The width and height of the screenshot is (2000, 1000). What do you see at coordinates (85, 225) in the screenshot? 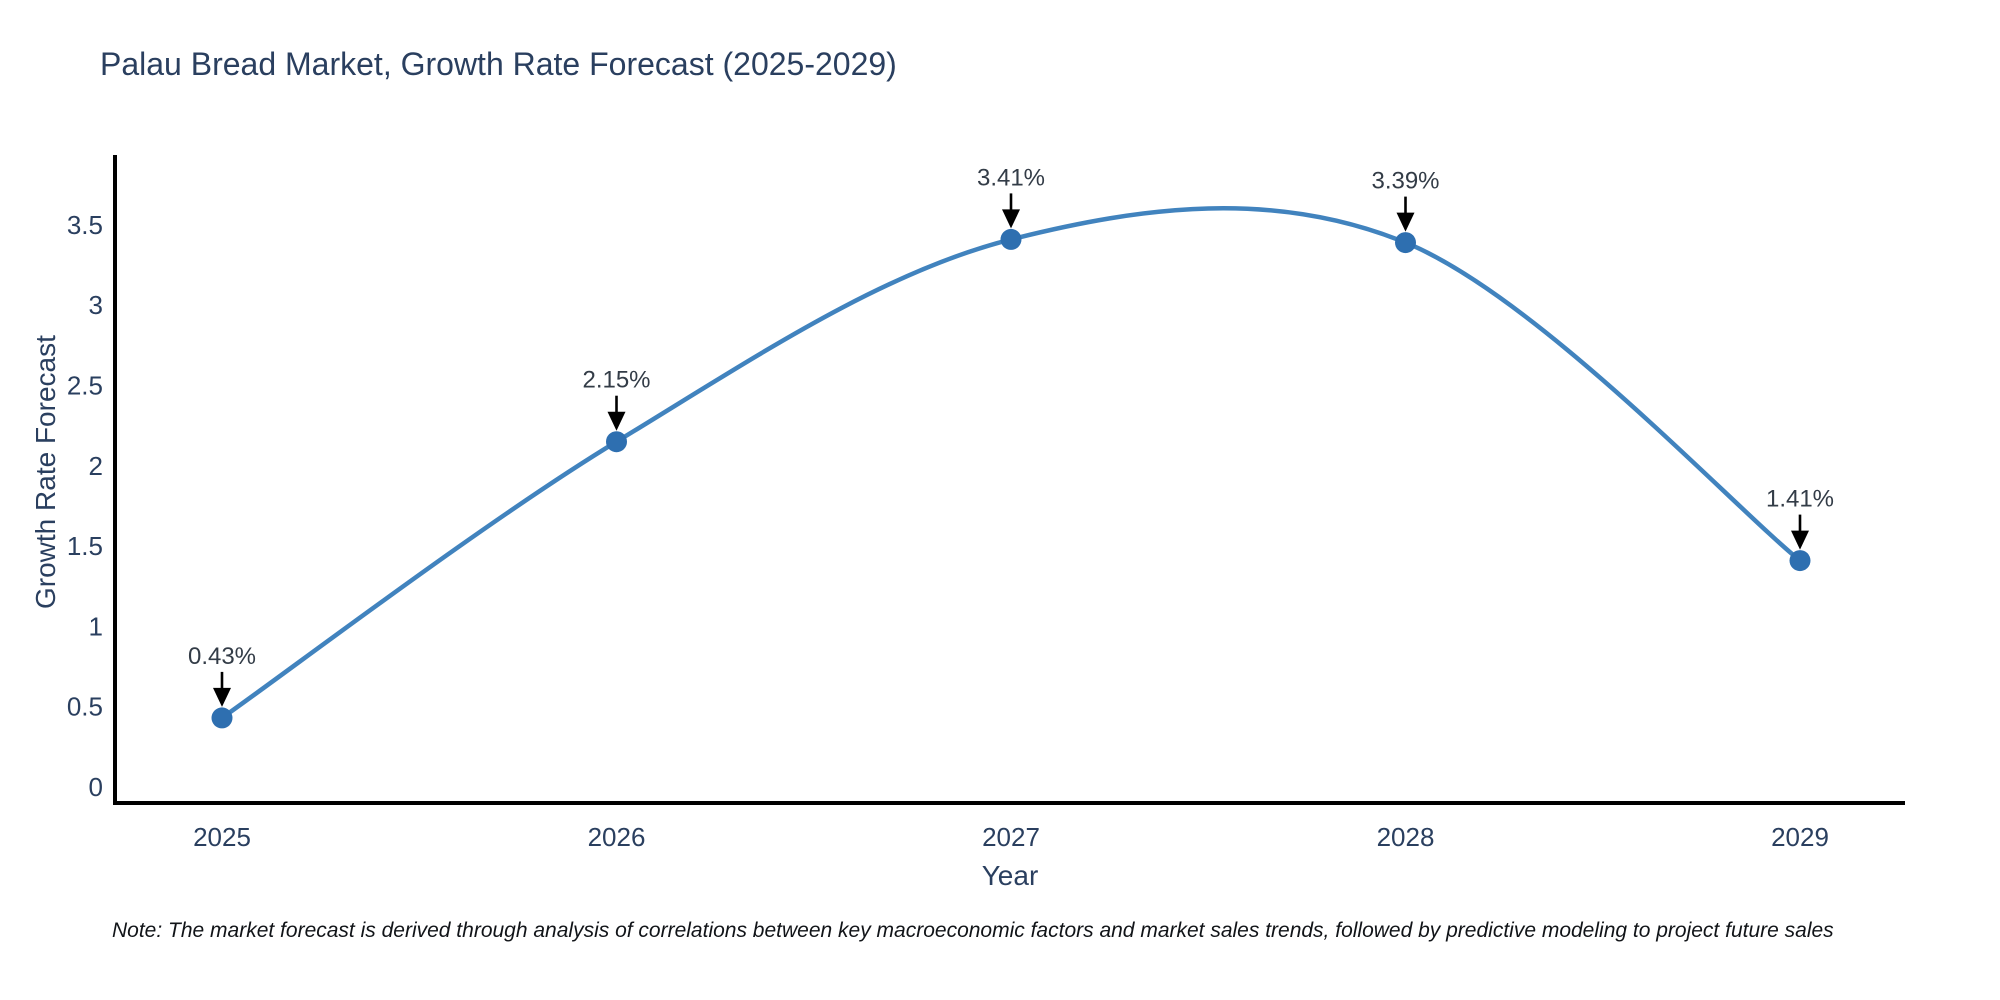
I see `y-tick-label: 3.5` at bounding box center [85, 225].